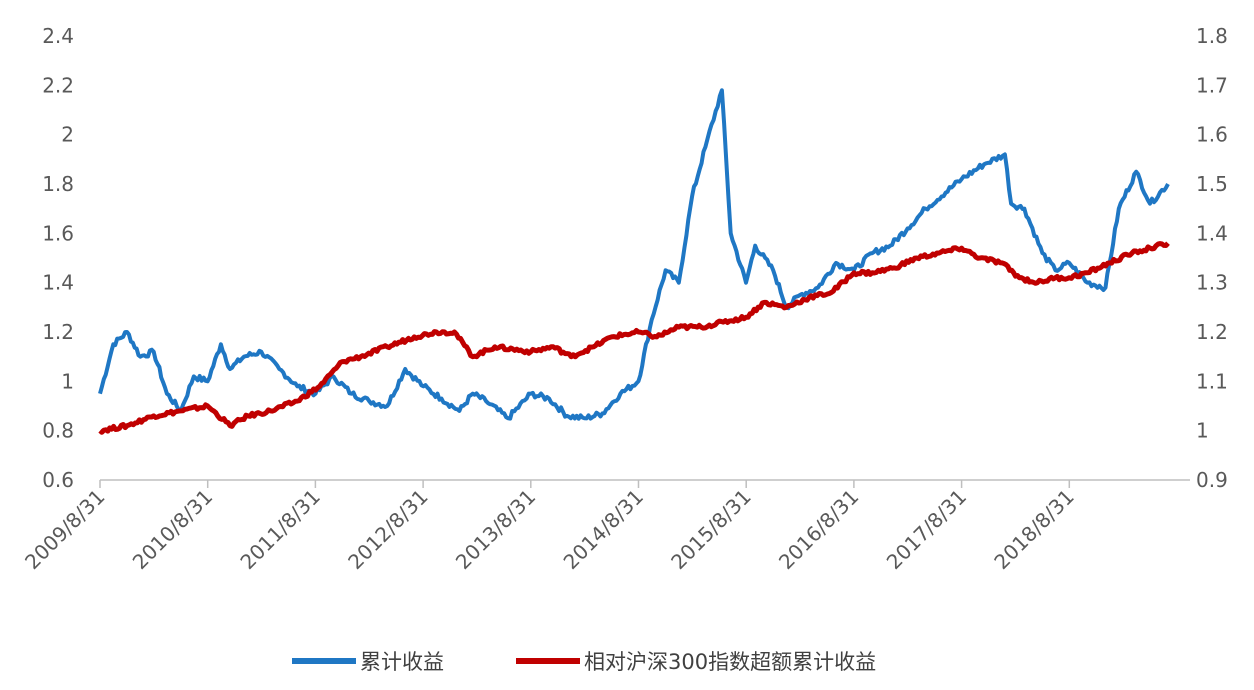 The width and height of the screenshot is (1254, 690). I want to click on y-left-tick-label: 1.6, so click(58, 233).